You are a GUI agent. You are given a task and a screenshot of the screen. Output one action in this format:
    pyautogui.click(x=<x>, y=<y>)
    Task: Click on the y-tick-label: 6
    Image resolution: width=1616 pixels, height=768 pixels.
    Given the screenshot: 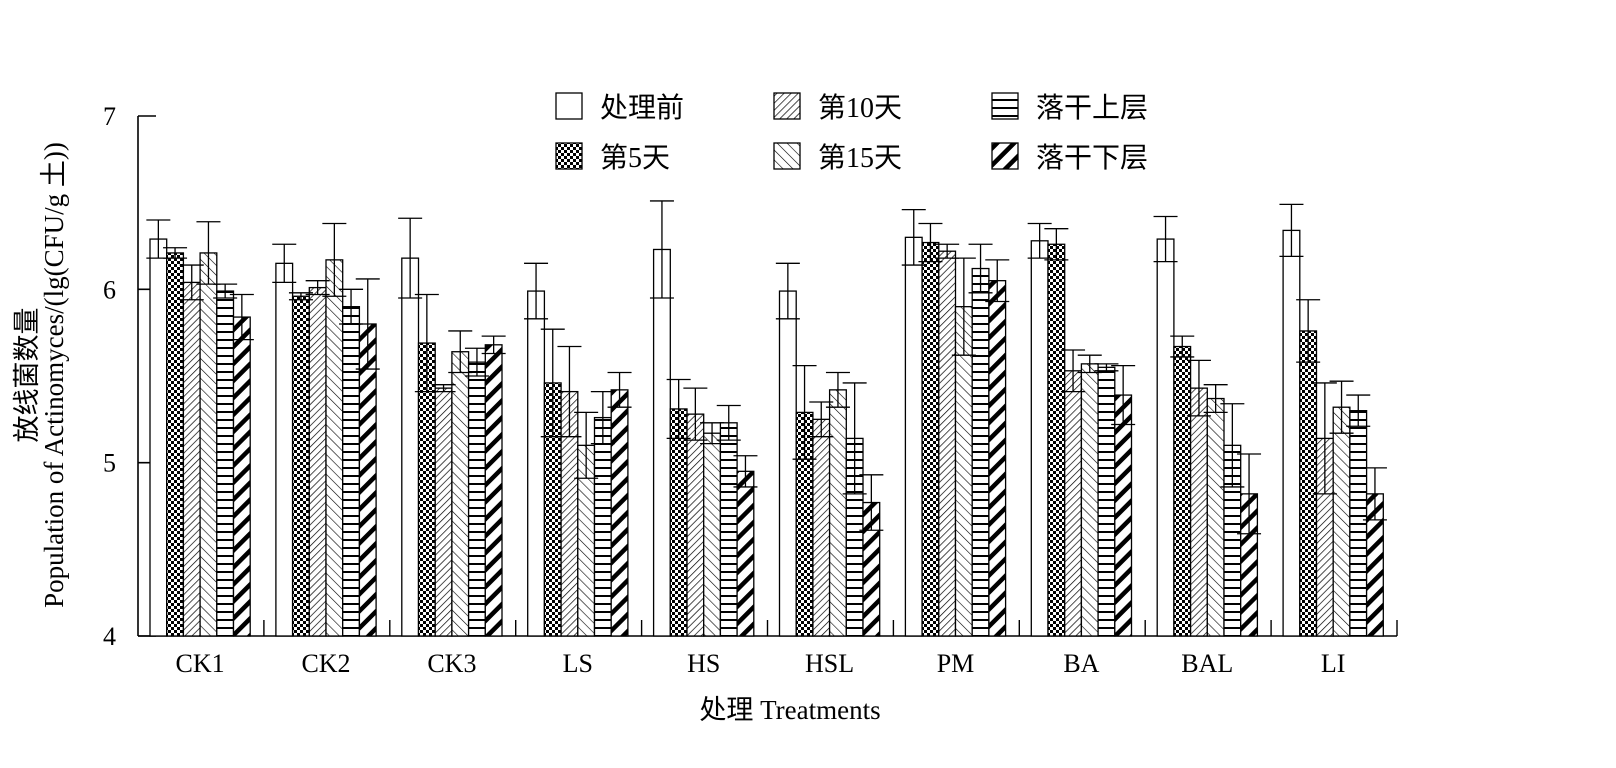 What is the action you would take?
    pyautogui.click(x=109, y=289)
    